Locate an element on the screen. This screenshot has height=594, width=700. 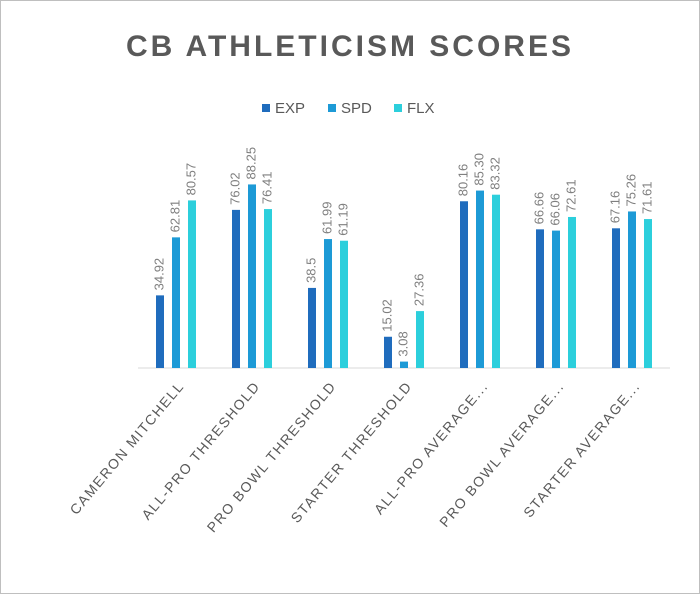
data-label: 83.32 is located at coordinates (494, 173).